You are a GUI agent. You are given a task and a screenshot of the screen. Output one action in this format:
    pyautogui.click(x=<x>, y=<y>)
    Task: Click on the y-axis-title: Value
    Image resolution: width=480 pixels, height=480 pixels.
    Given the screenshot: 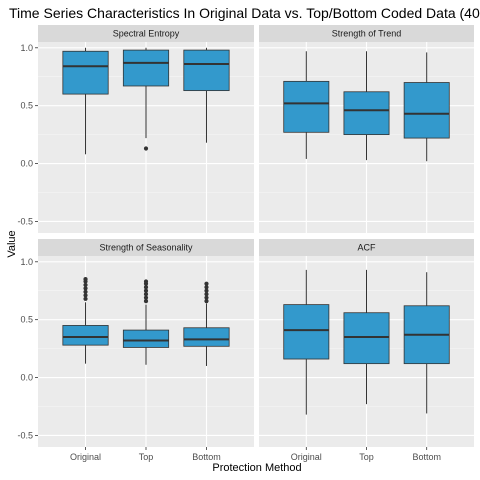 What is the action you would take?
    pyautogui.click(x=12, y=243)
    